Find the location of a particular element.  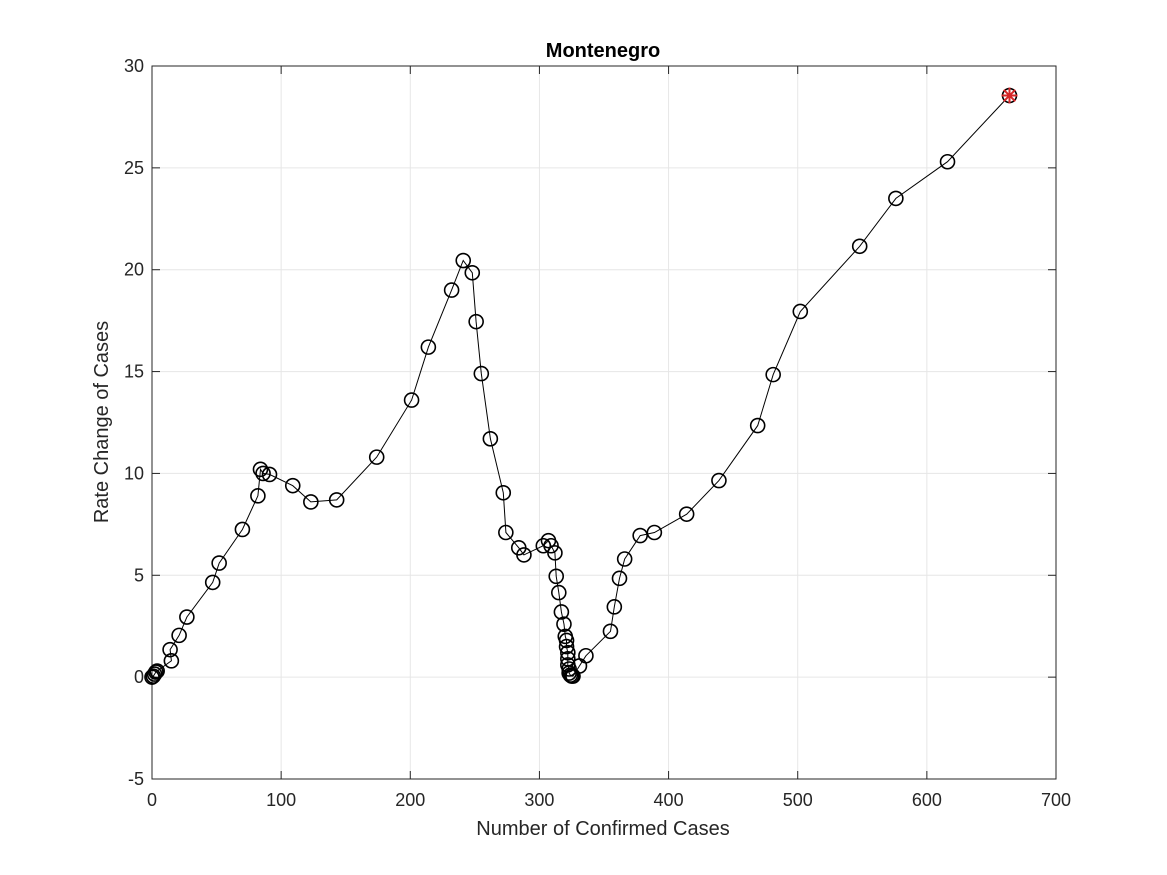

y-tick-label: 0 is located at coordinates (139, 677).